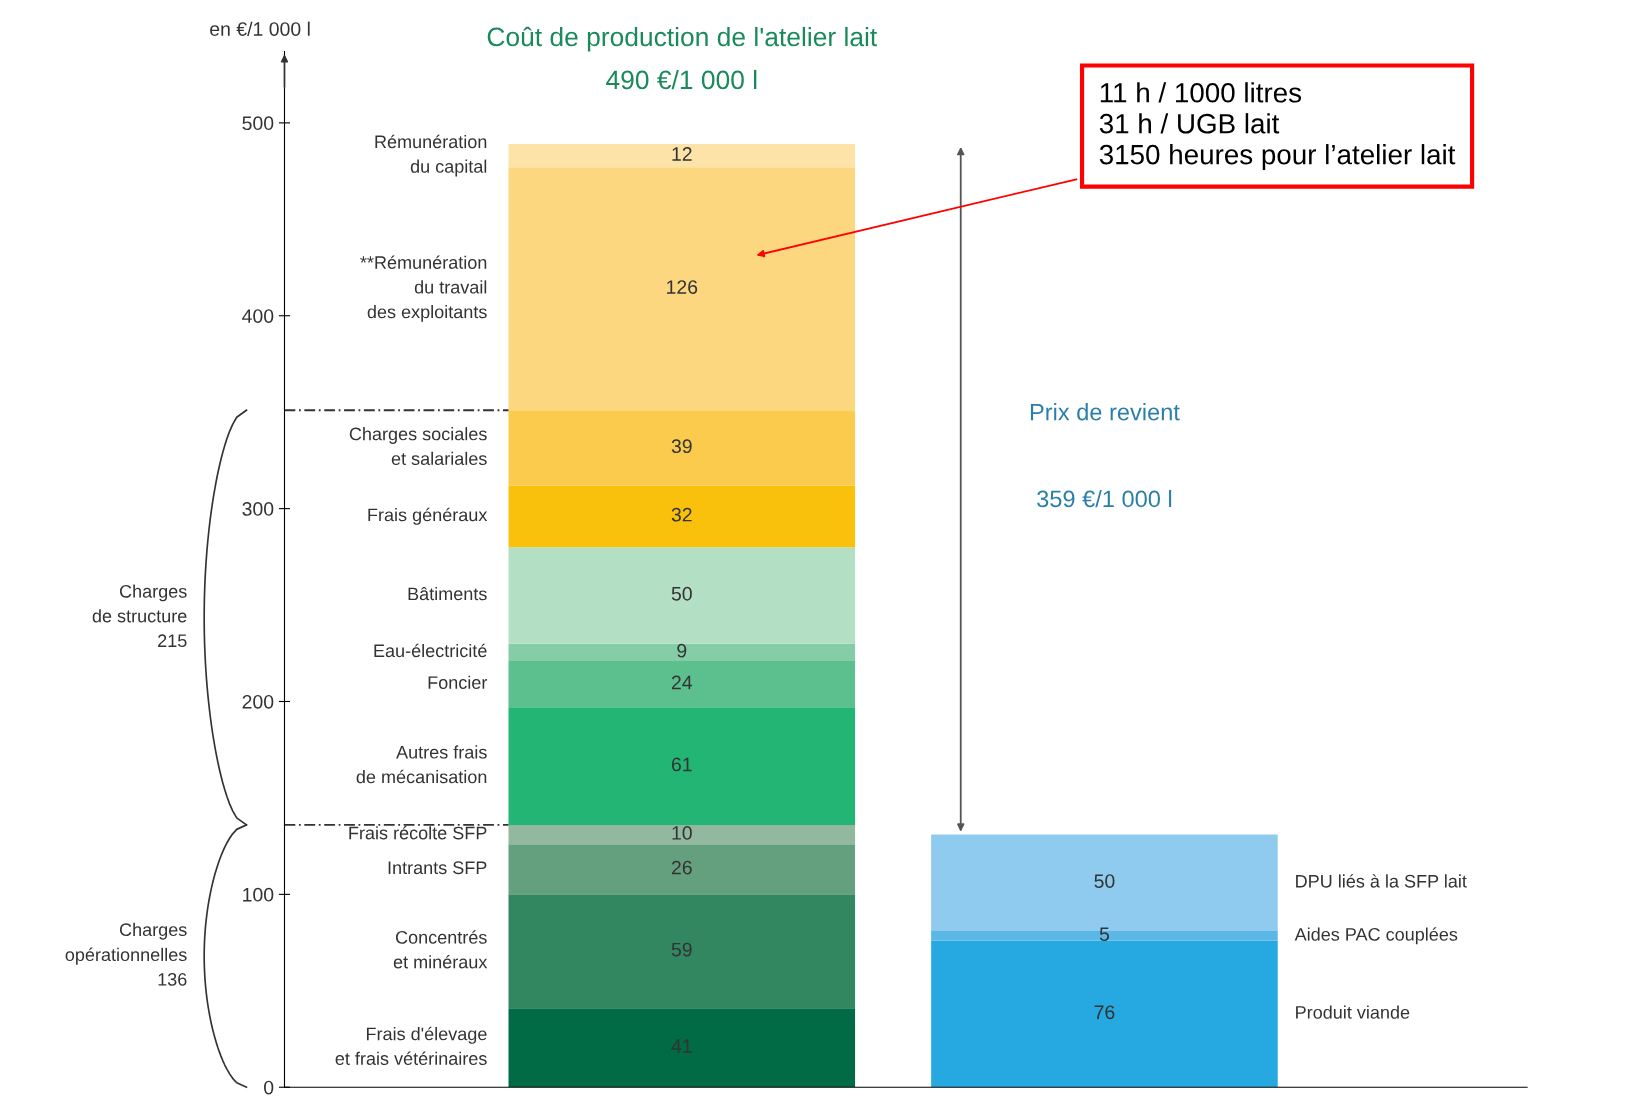  What do you see at coordinates (682, 154) in the screenshot?
I see `data-label: 12` at bounding box center [682, 154].